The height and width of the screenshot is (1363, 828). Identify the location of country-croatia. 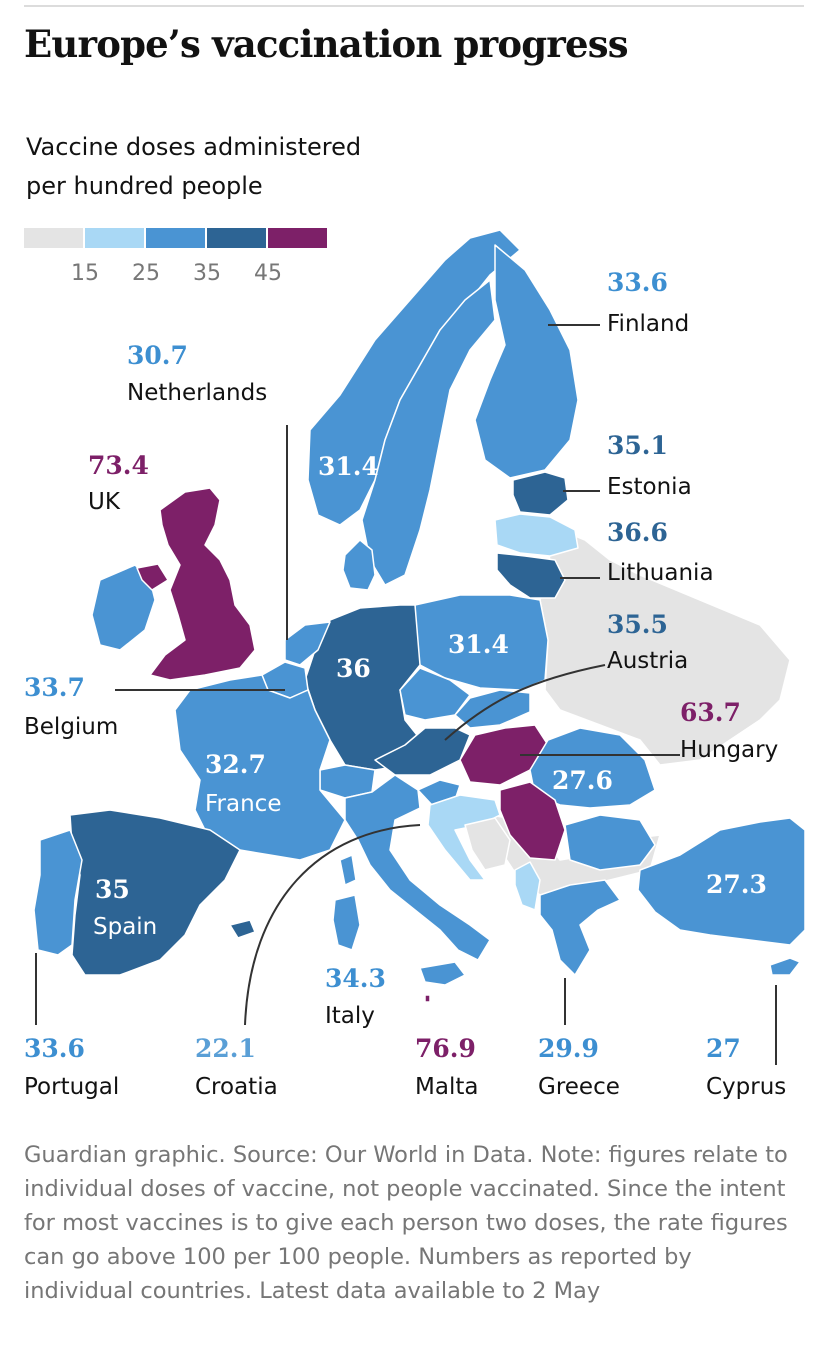
(464, 837).